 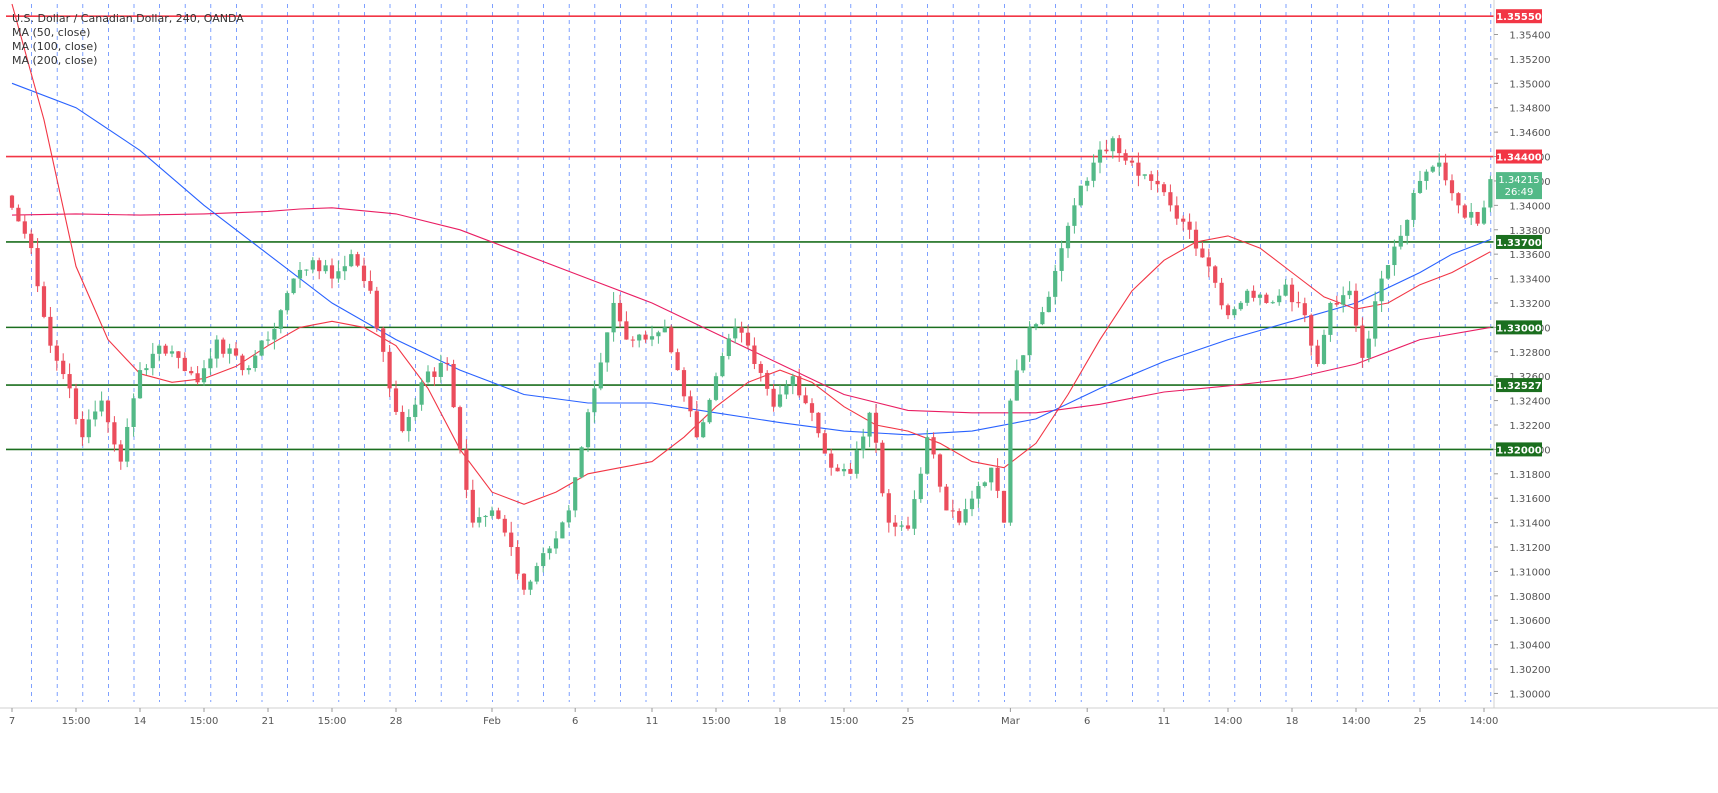 What do you see at coordinates (55, 46) in the screenshot?
I see `legend-ma100: MA (100, close)` at bounding box center [55, 46].